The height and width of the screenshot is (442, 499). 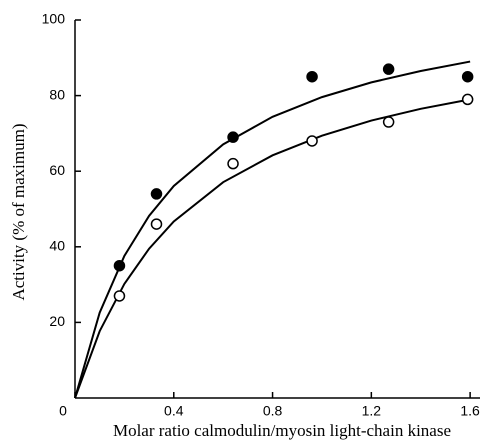 I want to click on y-tick-label: 60, so click(x=57, y=170).